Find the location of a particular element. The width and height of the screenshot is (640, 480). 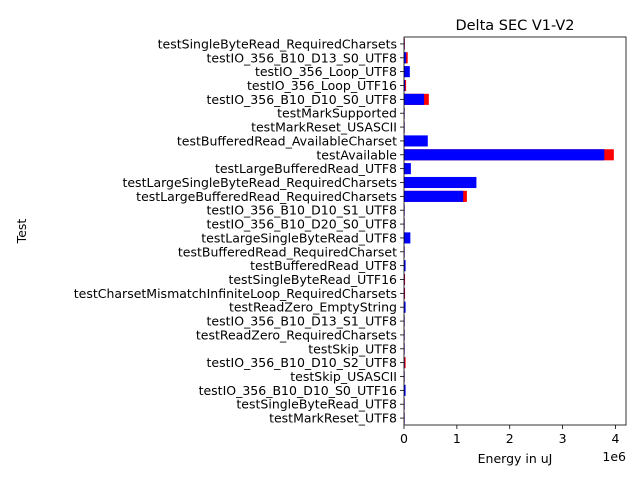

bar-series-2-testIO_356_B10_D10_S0_UTF8 is located at coordinates (414, 99).